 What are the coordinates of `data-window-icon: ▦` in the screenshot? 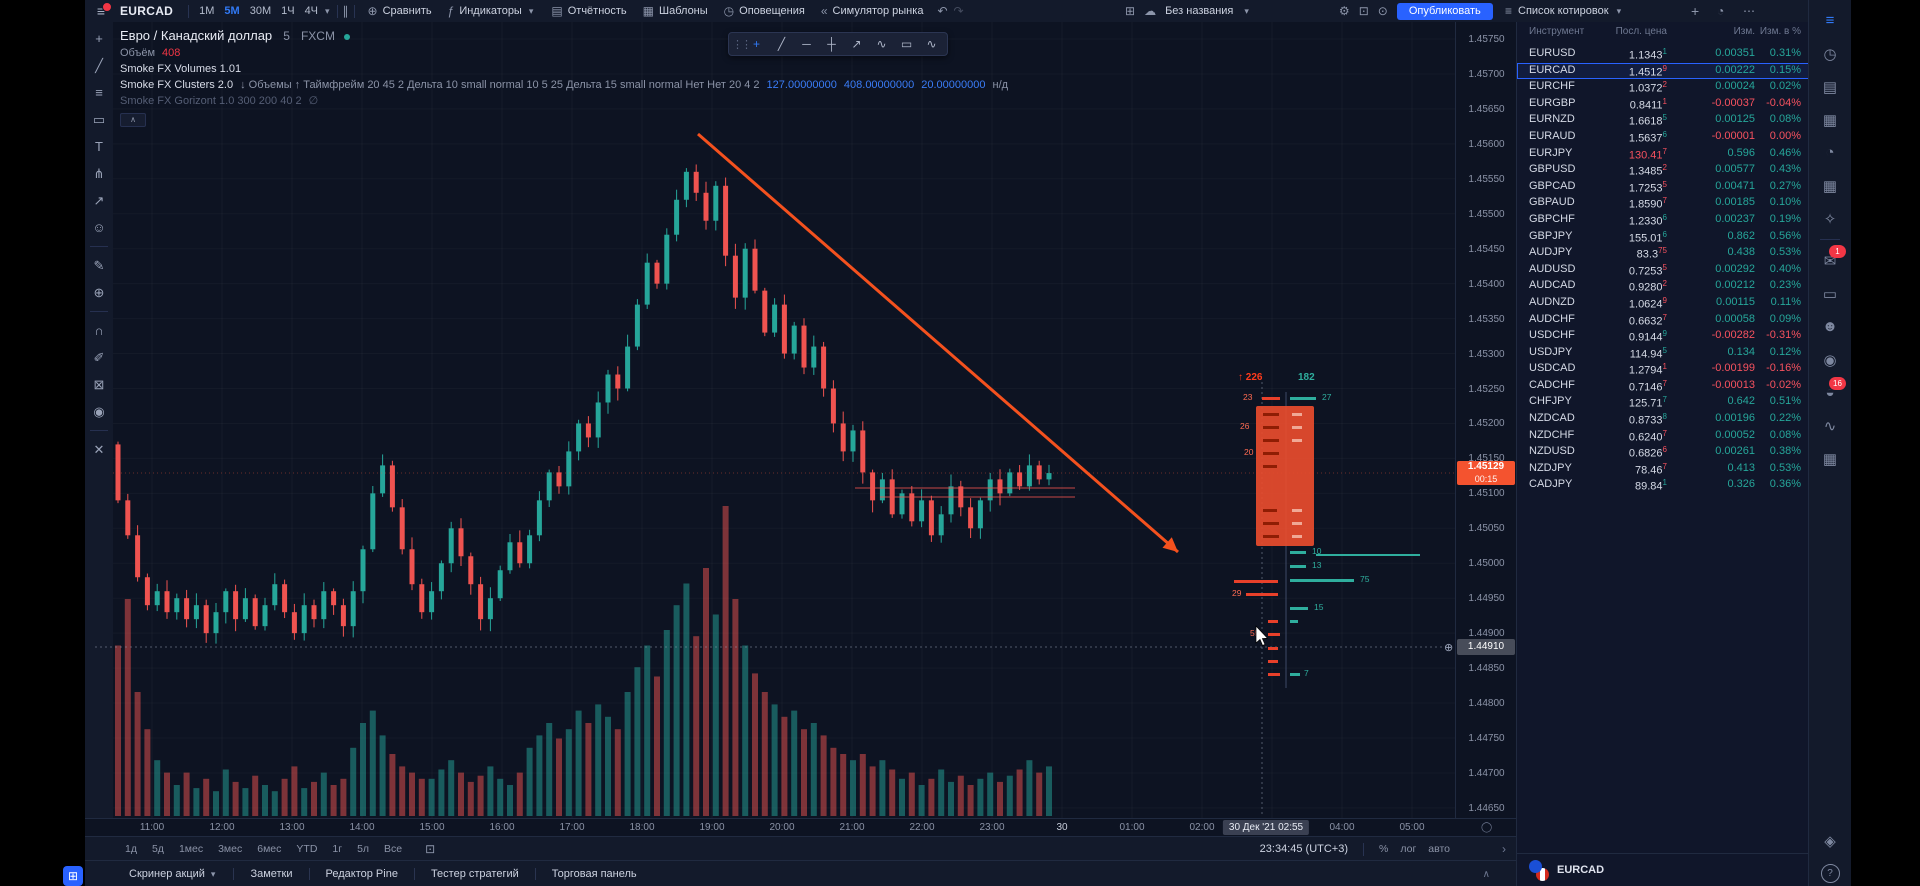 It's located at (1830, 459).